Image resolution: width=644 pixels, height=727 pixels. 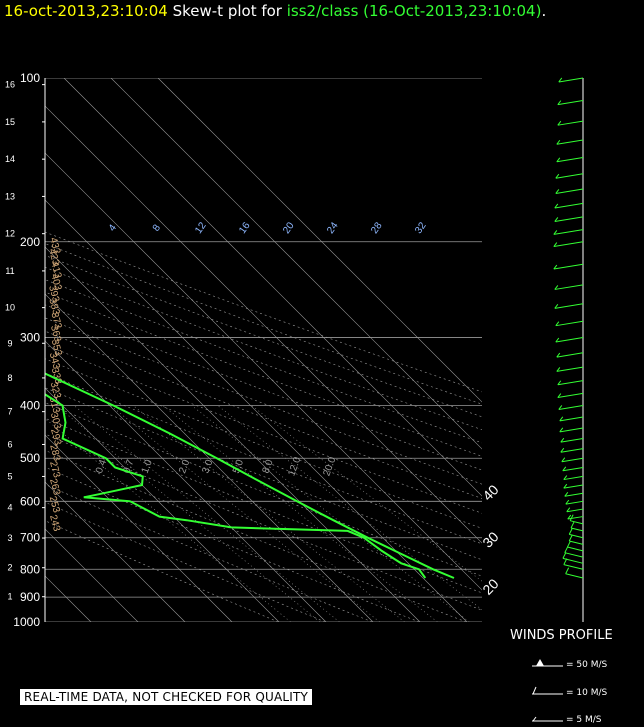 I want to click on quality-banner: REAL-TIME DATA, NOT CHECKED FOR QUALITY, so click(x=166, y=697).